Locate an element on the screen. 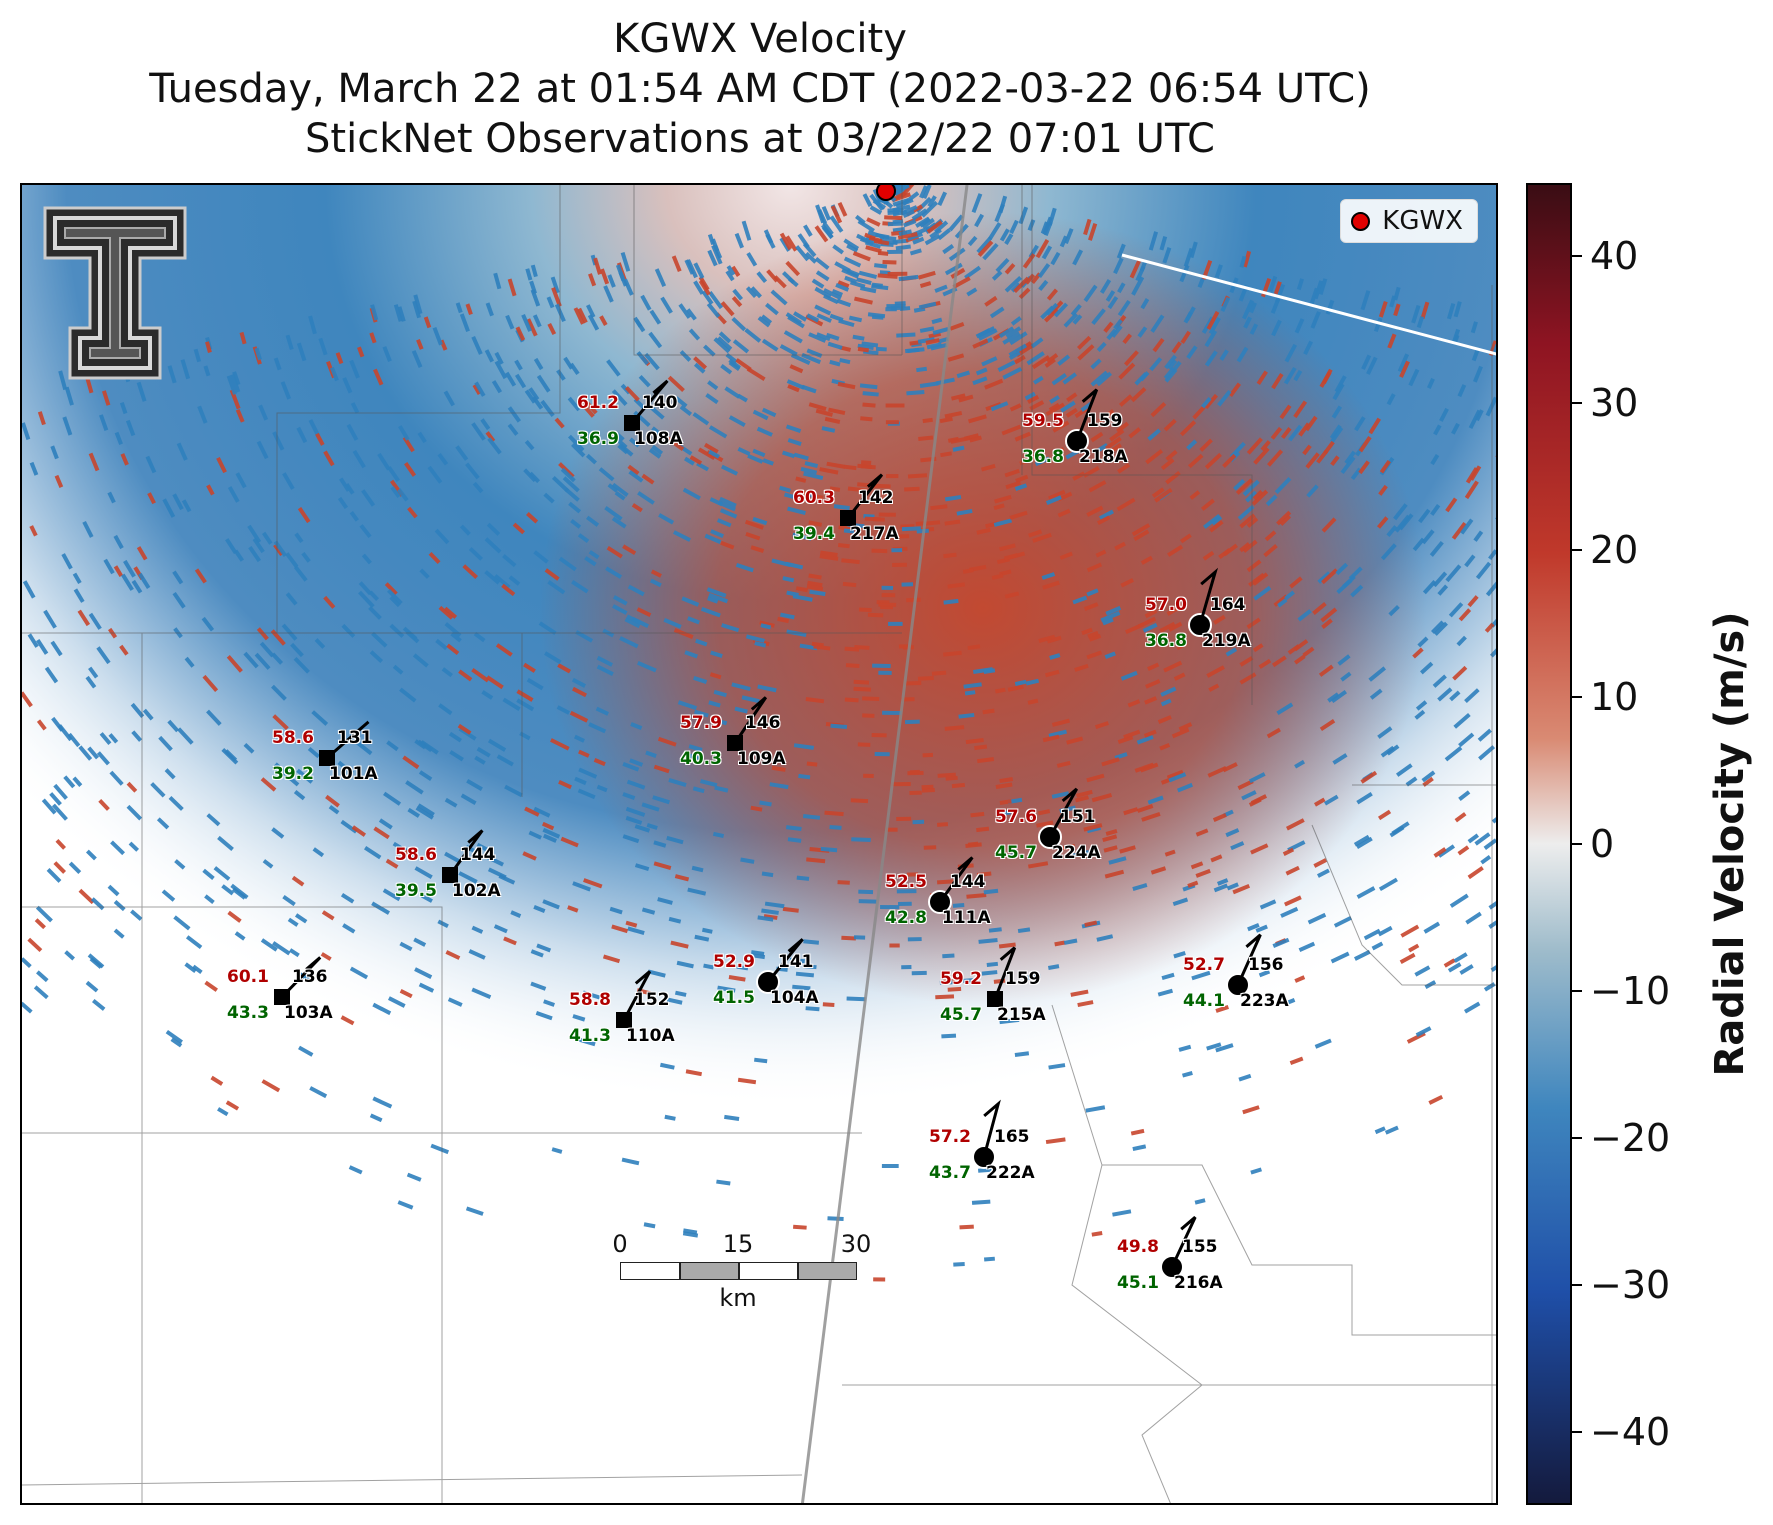 The width and height of the screenshot is (1773, 1525). station-dir-224A: 151 is located at coordinates (1078, 817).